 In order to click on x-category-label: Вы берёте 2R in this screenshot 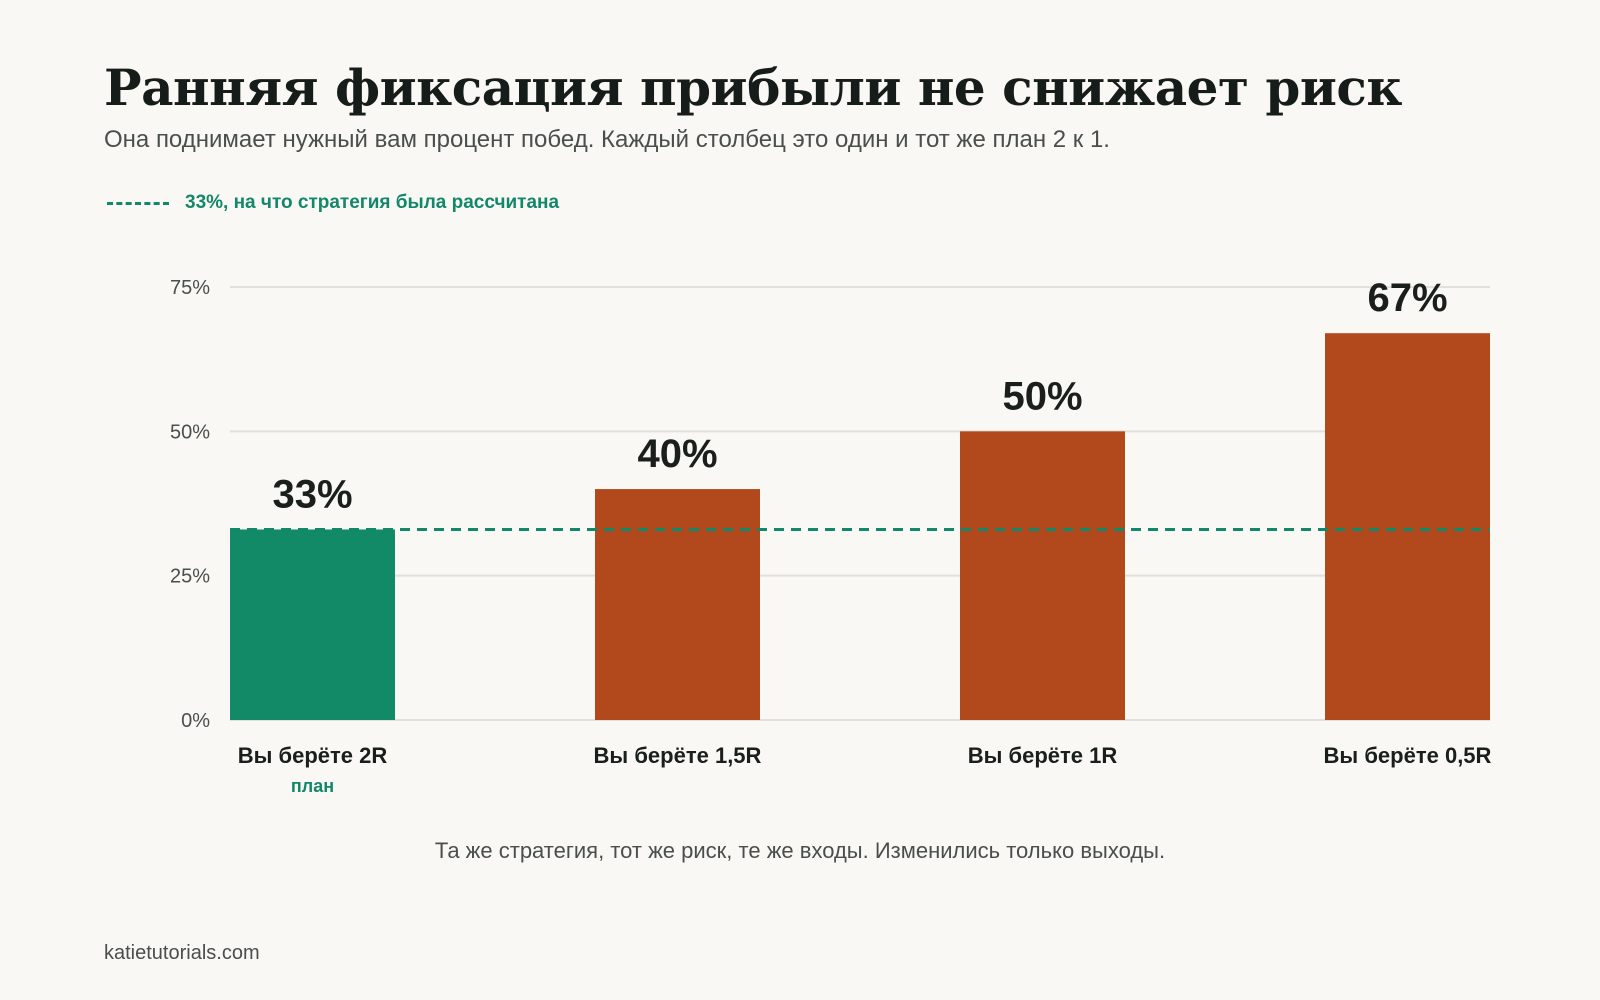, I will do `click(313, 755)`.